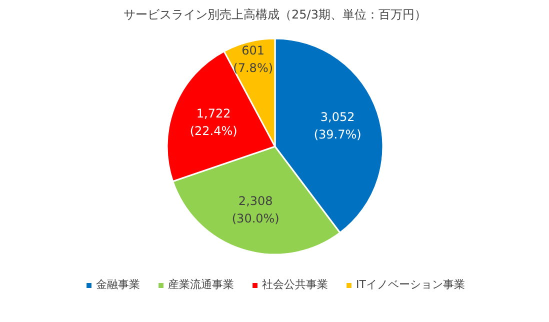 The image size is (549, 322). Describe the element at coordinates (338, 126) in the screenshot. I see `data-label: 3,052 (39.7%)` at that location.